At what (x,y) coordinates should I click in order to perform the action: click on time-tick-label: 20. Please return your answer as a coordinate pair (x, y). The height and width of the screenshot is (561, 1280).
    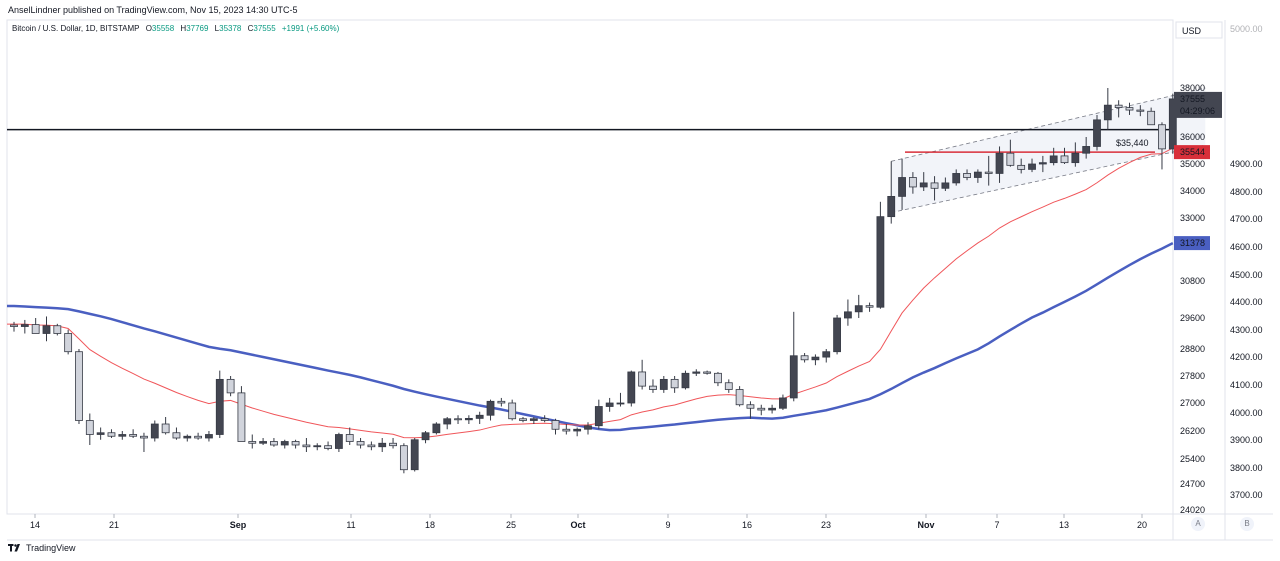
    Looking at the image, I should click on (1142, 525).